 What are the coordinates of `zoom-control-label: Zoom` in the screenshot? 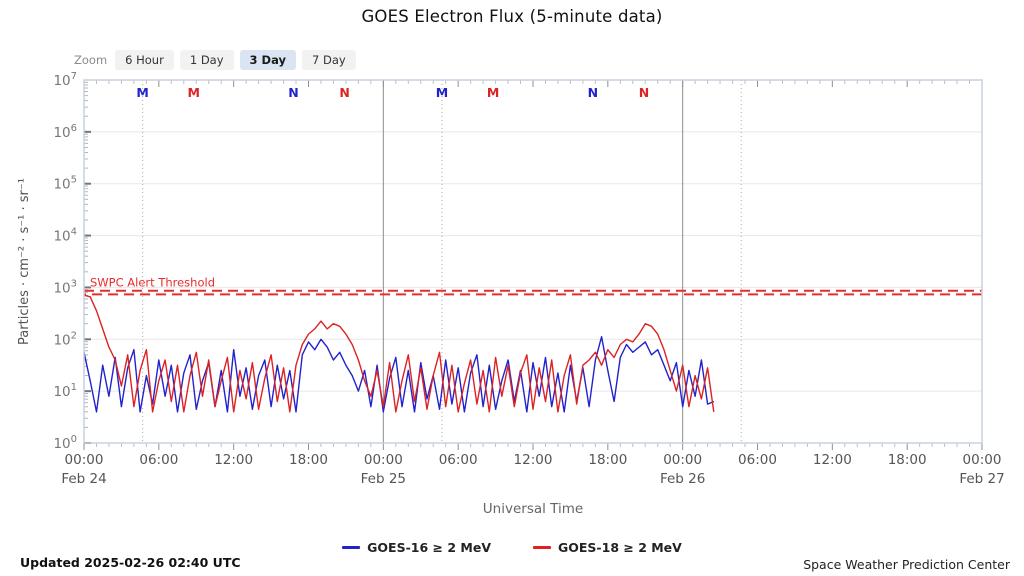 It's located at (91, 60).